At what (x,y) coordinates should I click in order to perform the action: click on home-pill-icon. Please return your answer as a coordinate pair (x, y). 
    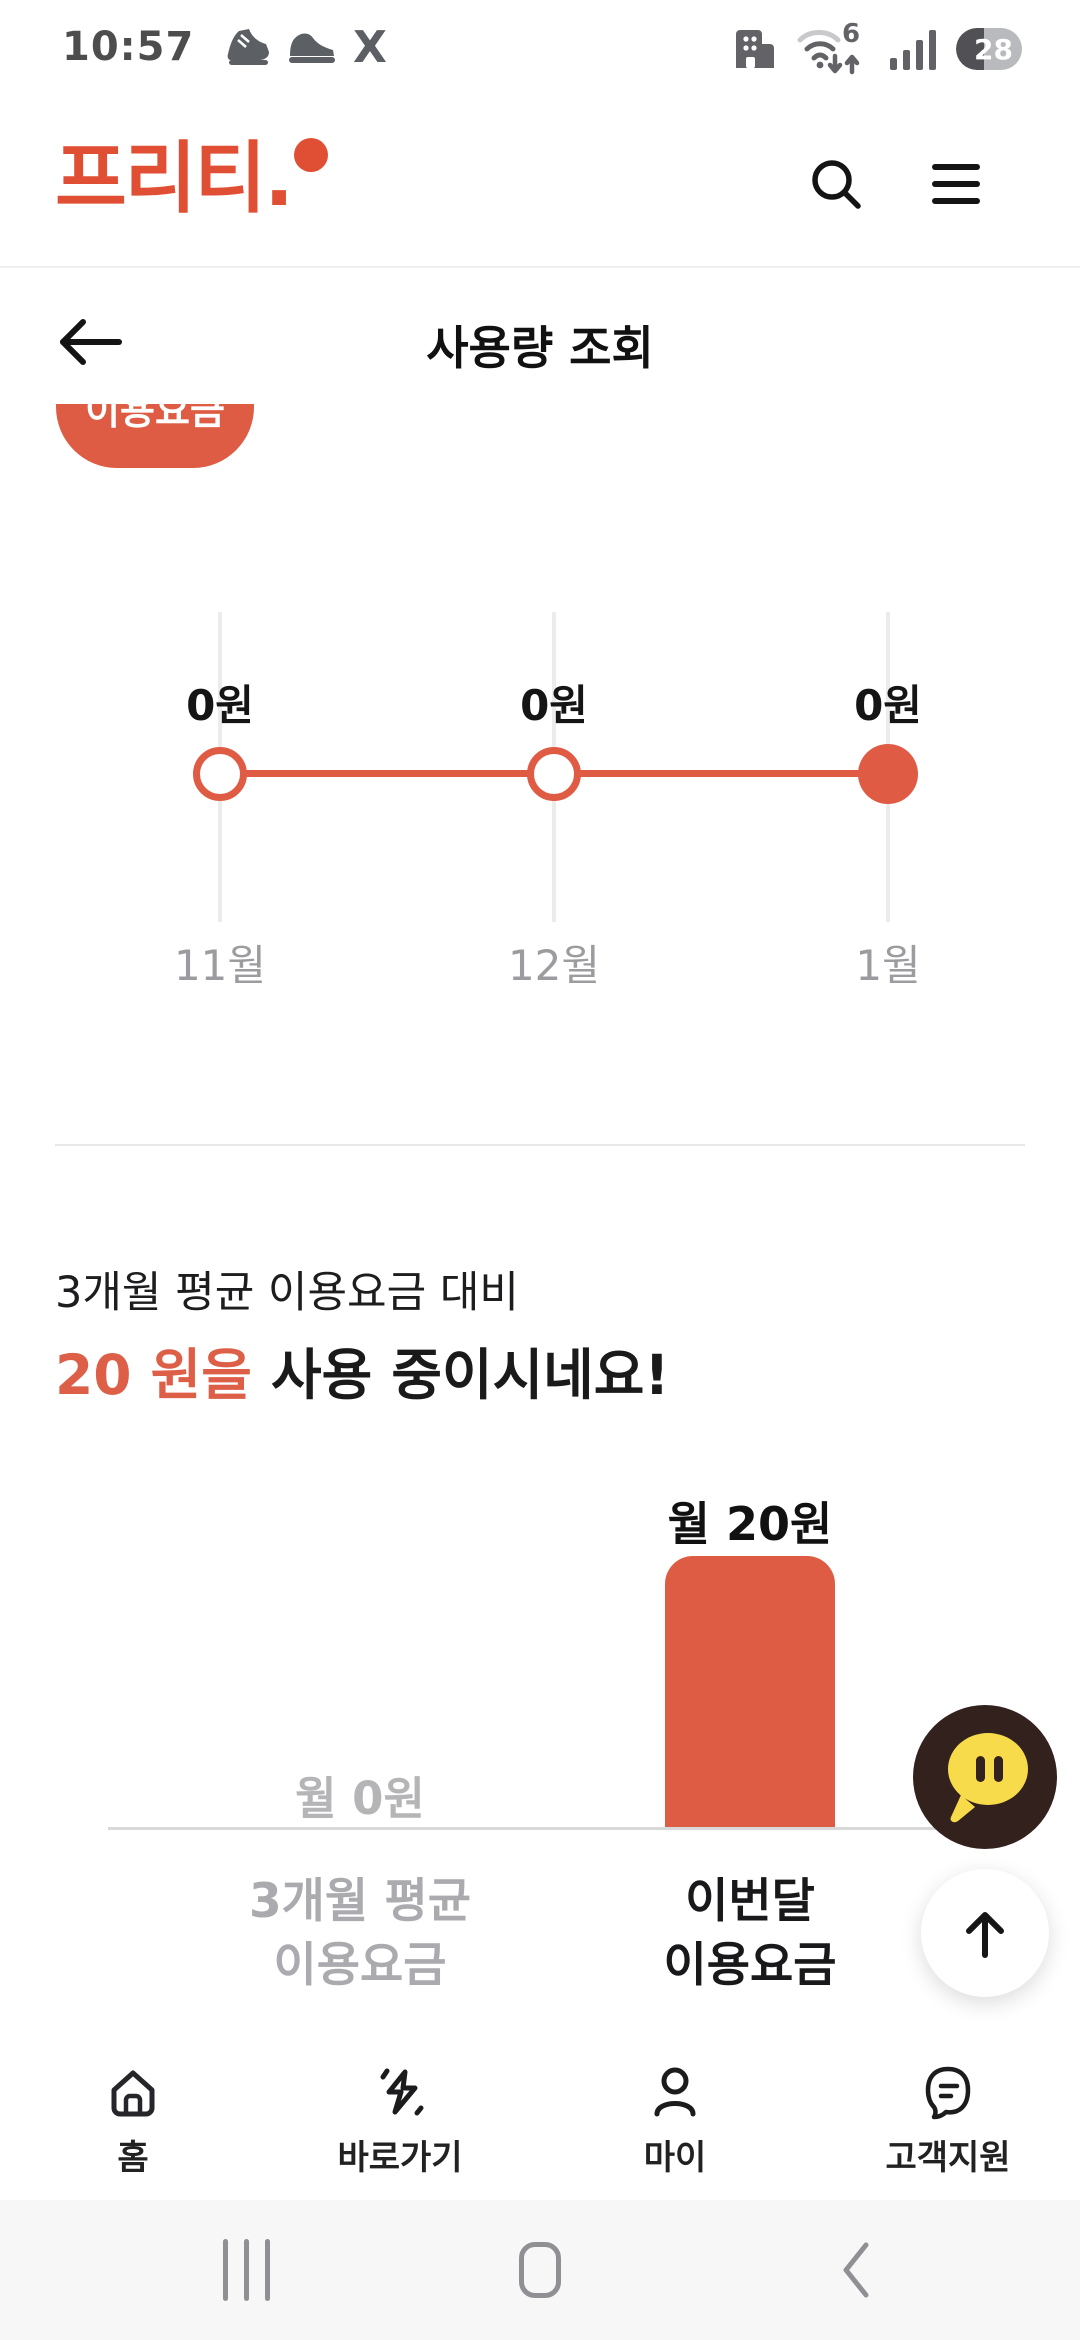
    Looking at the image, I should click on (540, 2270).